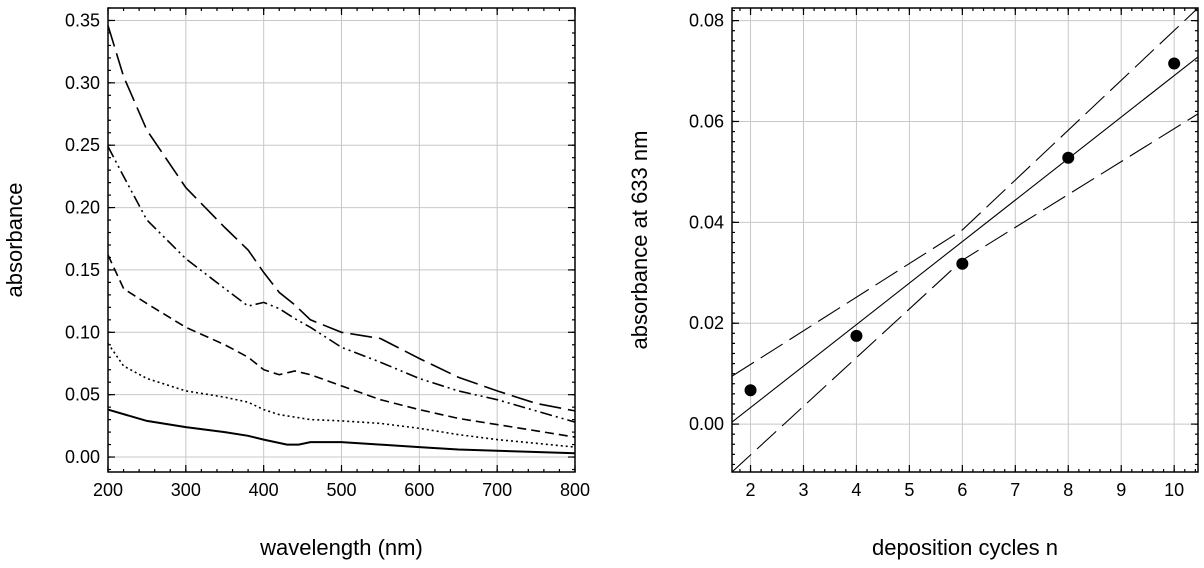  What do you see at coordinates (82, 332) in the screenshot?
I see `y-tick-label: 0.10` at bounding box center [82, 332].